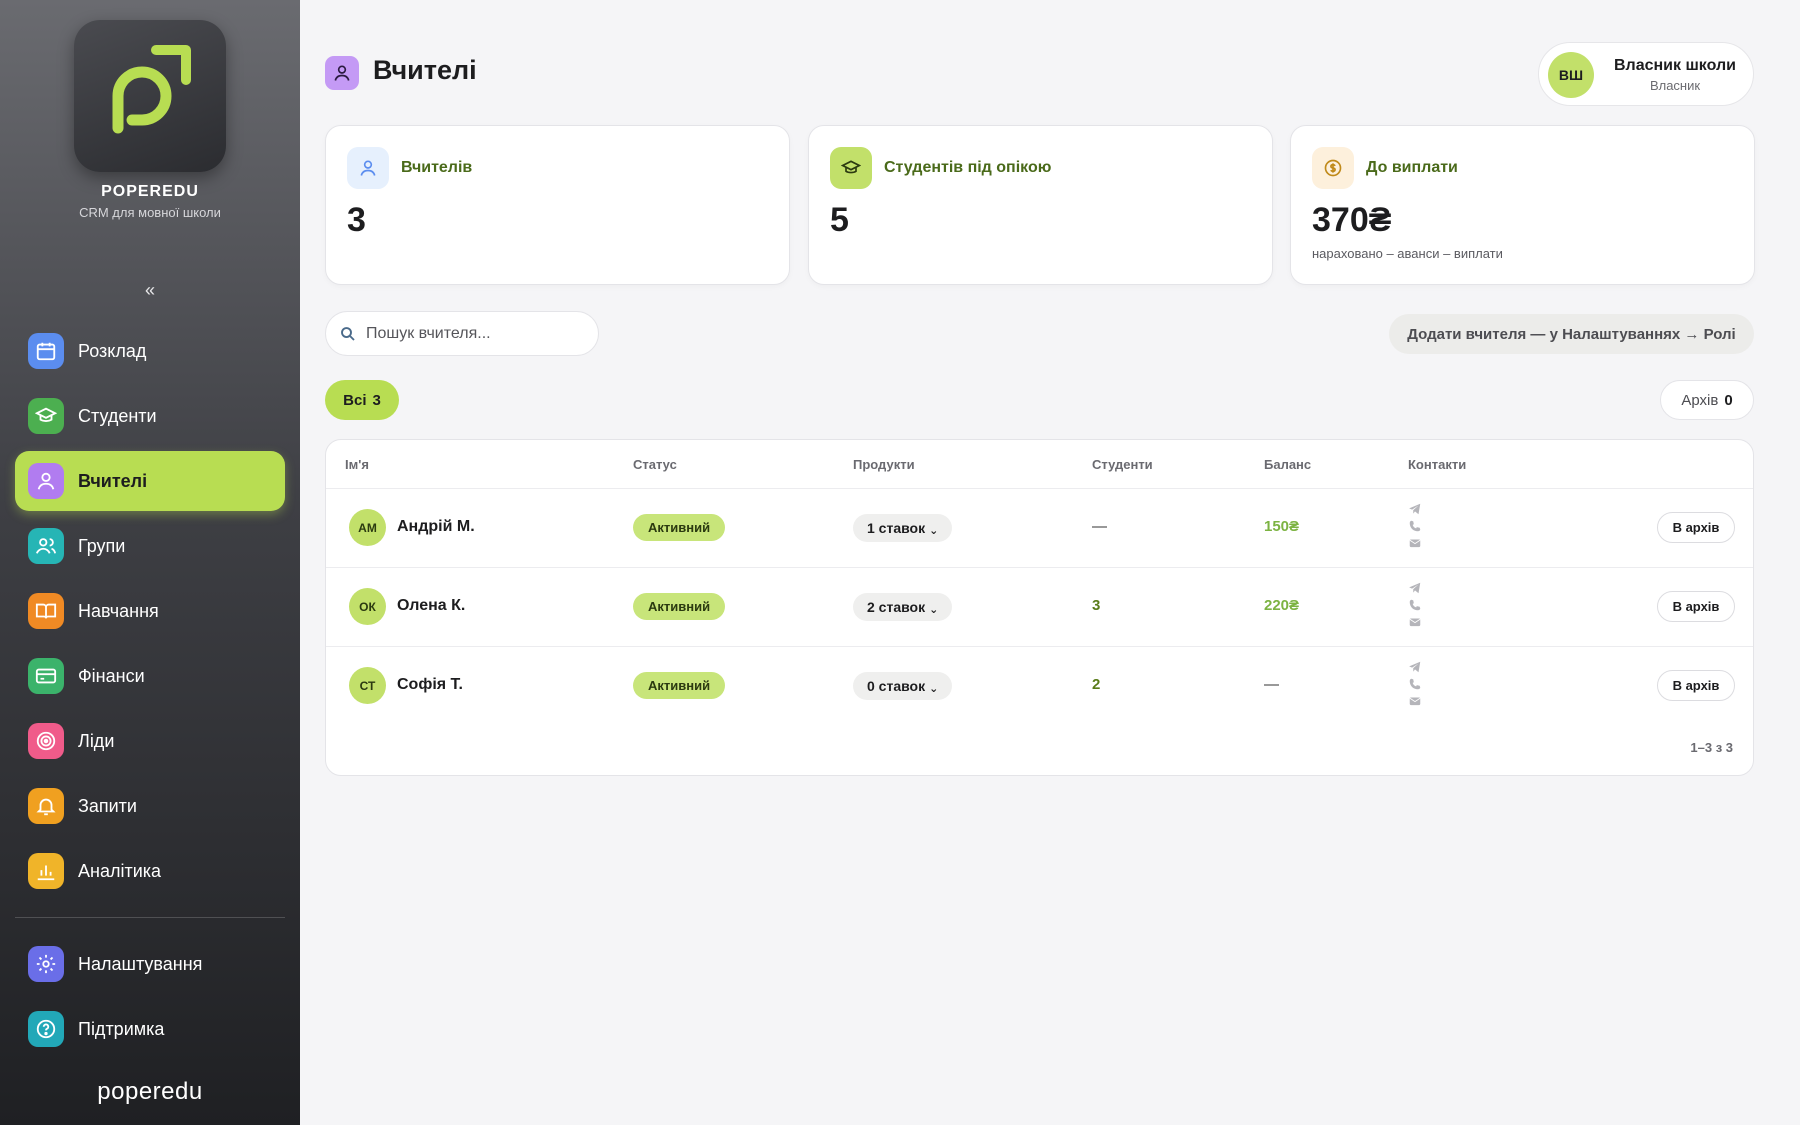  I want to click on column-header-status: Статус, so click(655, 464).